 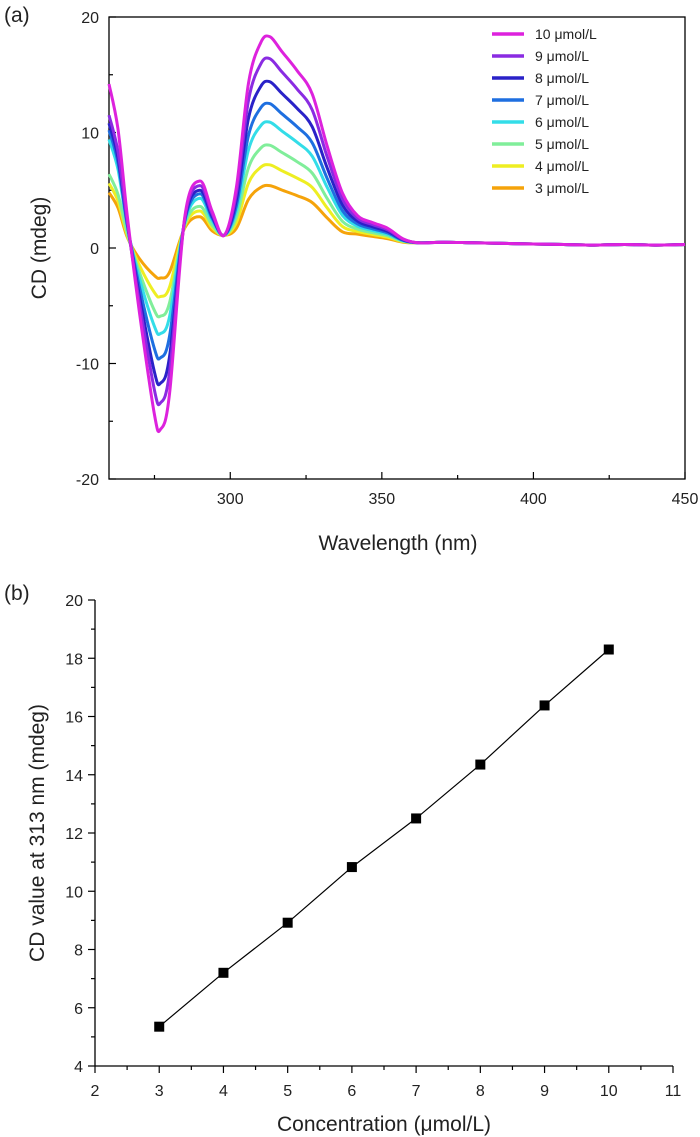 I want to click on legend-label-7: 3 μmol/L, so click(x=562, y=188).